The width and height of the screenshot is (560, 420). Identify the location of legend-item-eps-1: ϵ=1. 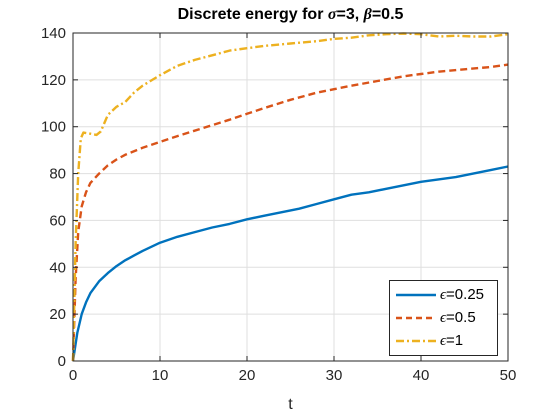
(444, 341).